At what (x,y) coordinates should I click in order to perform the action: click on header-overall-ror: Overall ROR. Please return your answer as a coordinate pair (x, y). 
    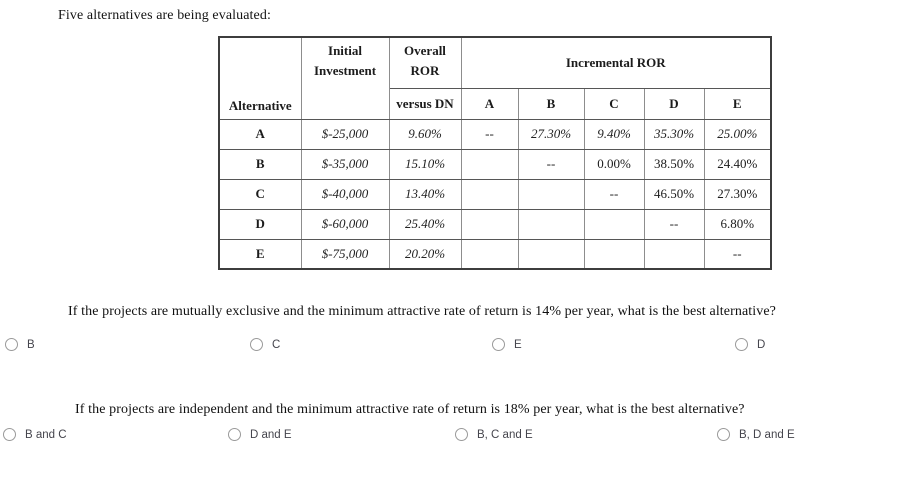
    Looking at the image, I should click on (425, 62).